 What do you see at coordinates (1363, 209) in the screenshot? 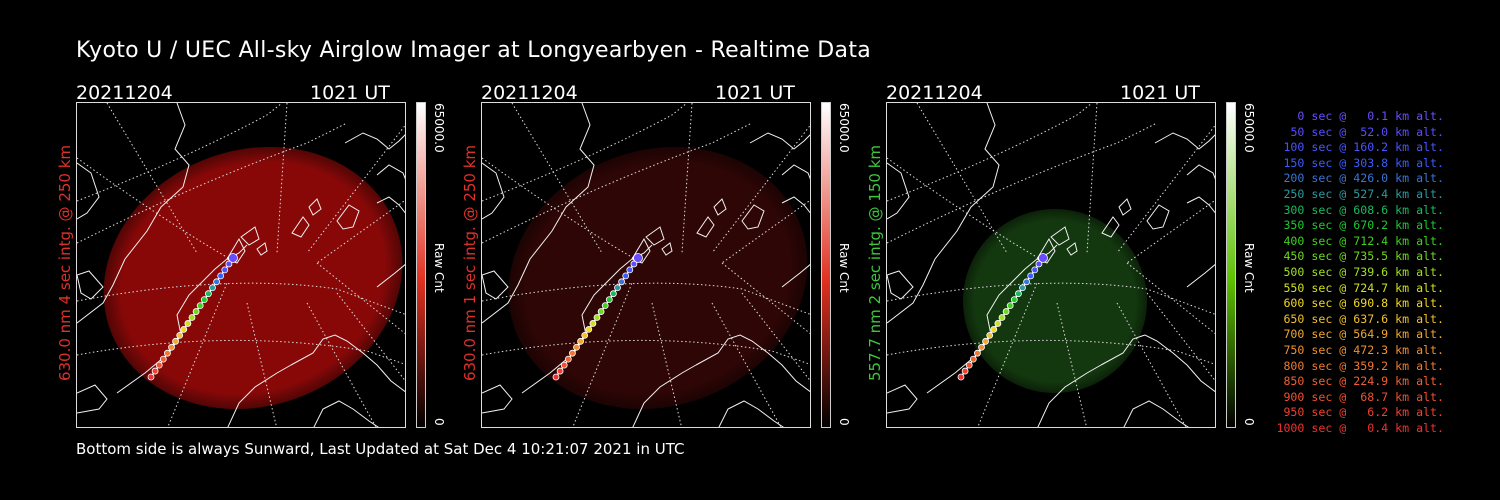
I see `legend-entry: 300 sec @ 608.6 km alt.` at bounding box center [1363, 209].